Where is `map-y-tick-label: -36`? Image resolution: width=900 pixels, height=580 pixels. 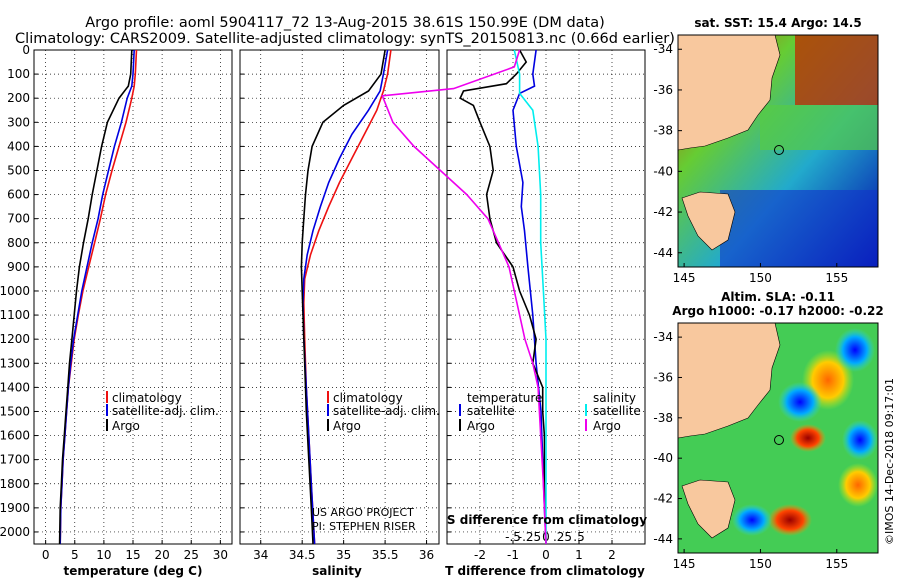 map-y-tick-label: -36 is located at coordinates (663, 377).